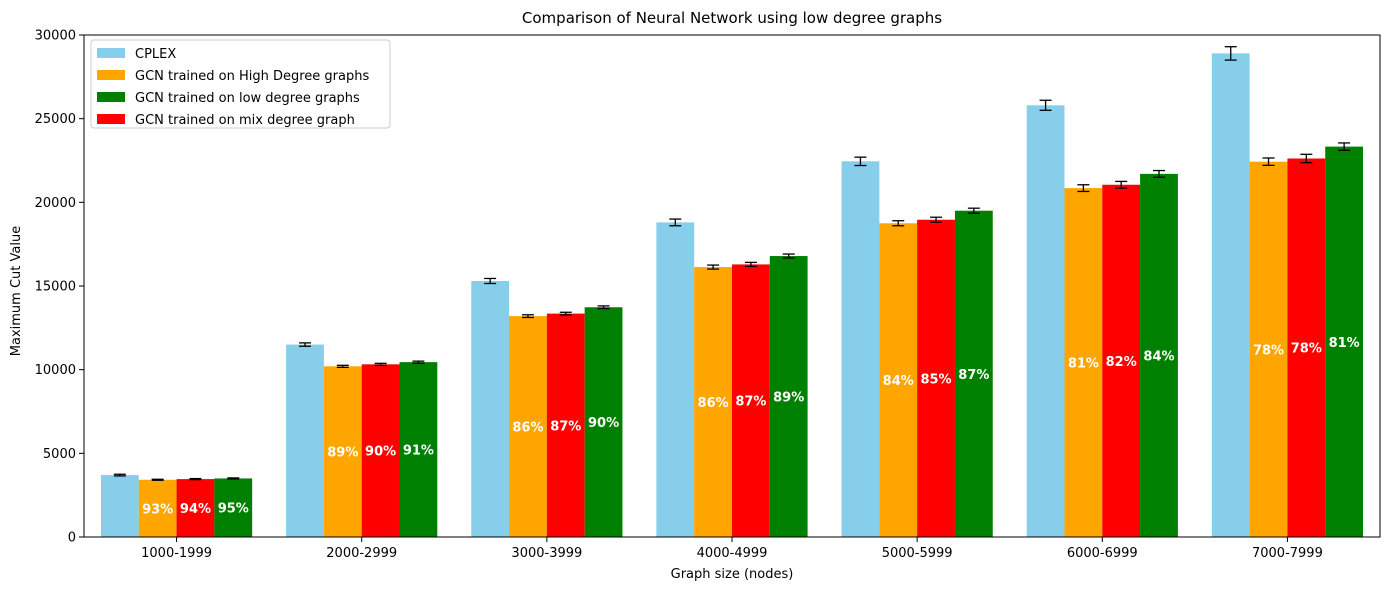 This screenshot has width=1389, height=590. I want to click on data-label: 91%, so click(418, 451).